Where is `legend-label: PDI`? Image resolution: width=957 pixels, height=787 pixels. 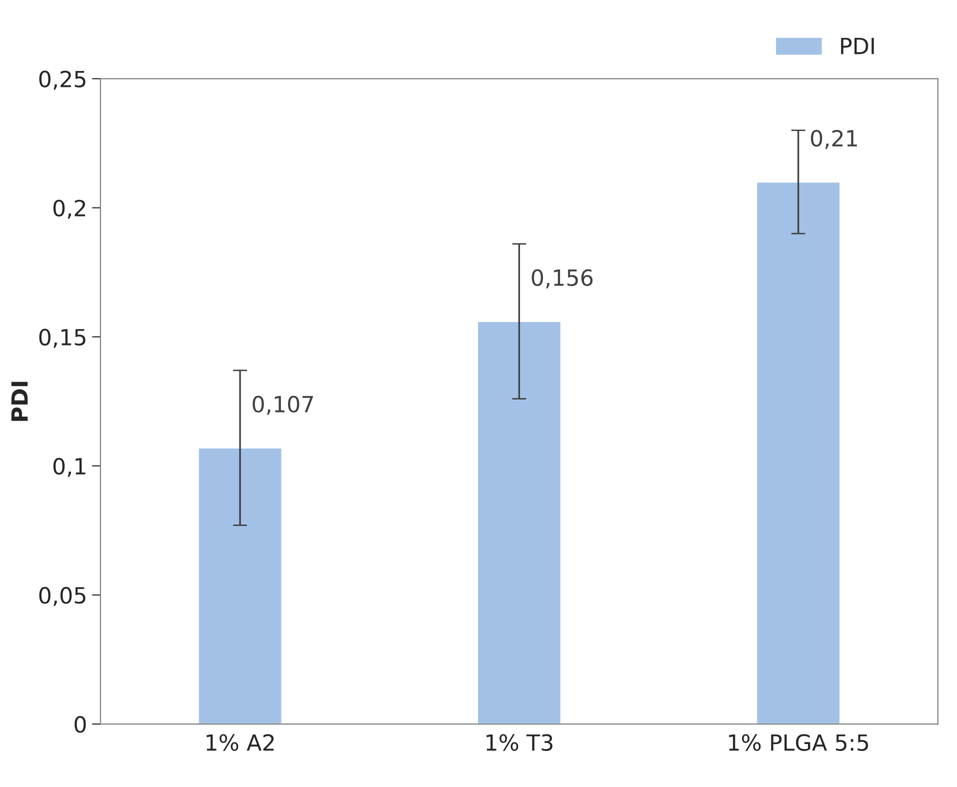
legend-label: PDI is located at coordinates (857, 46).